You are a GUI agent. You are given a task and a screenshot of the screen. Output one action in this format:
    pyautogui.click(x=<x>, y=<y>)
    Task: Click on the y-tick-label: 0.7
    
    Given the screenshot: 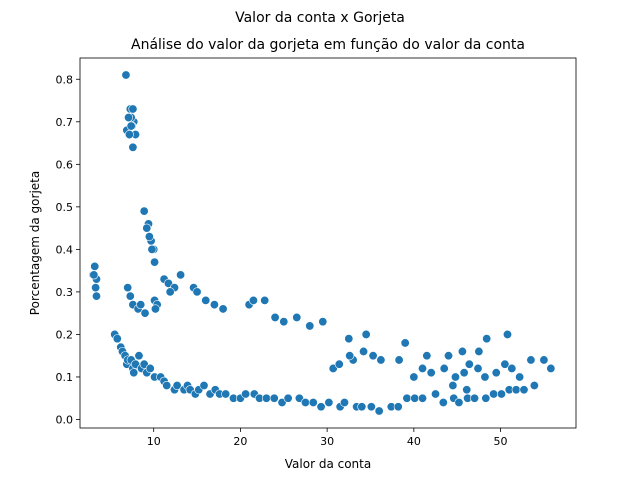 What is the action you would take?
    pyautogui.click(x=65, y=122)
    